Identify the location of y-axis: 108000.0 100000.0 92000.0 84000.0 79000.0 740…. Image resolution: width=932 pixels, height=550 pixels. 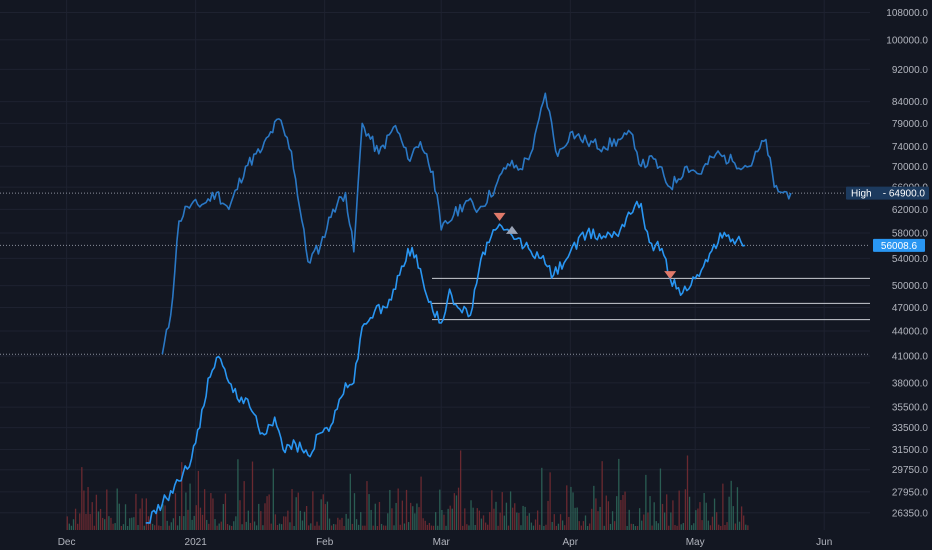
(901, 275).